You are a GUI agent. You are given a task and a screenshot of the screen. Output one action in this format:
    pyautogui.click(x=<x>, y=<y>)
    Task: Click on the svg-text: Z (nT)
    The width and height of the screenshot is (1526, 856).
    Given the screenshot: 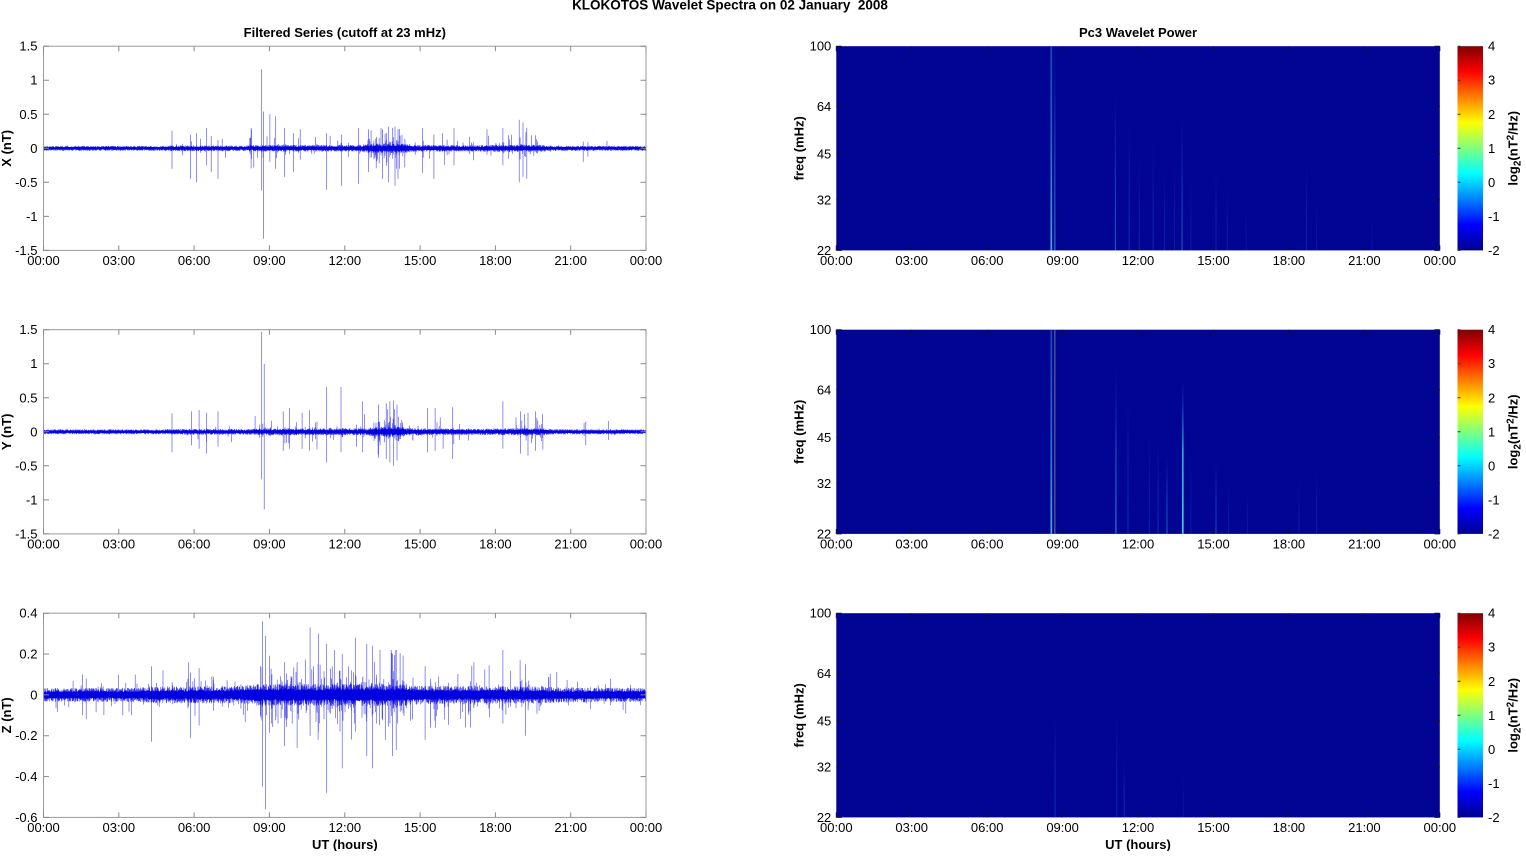 What is the action you would take?
    pyautogui.click(x=7, y=715)
    